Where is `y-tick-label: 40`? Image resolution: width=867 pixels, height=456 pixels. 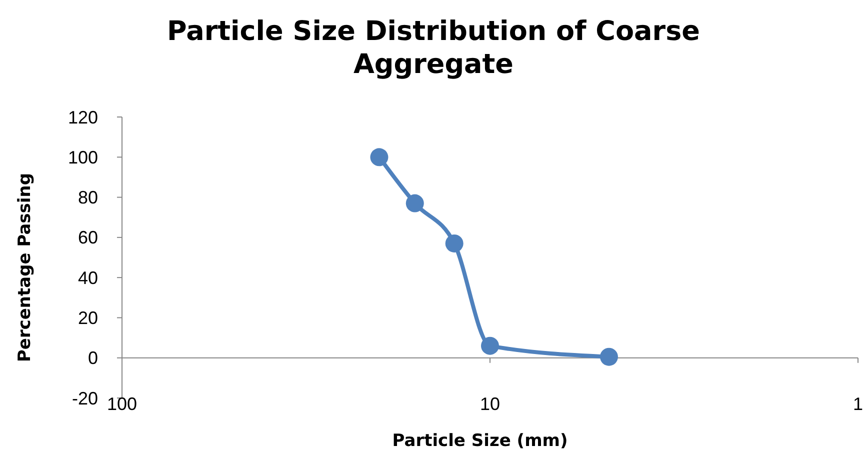
y-tick-label: 40 is located at coordinates (88, 278).